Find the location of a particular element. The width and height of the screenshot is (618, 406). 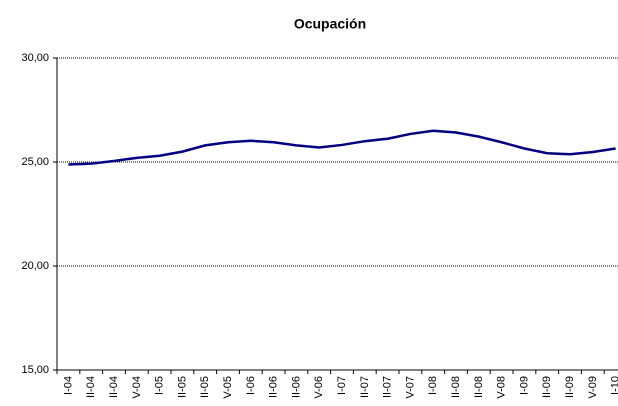

y-tick-label: 25,00 is located at coordinates (35, 162).